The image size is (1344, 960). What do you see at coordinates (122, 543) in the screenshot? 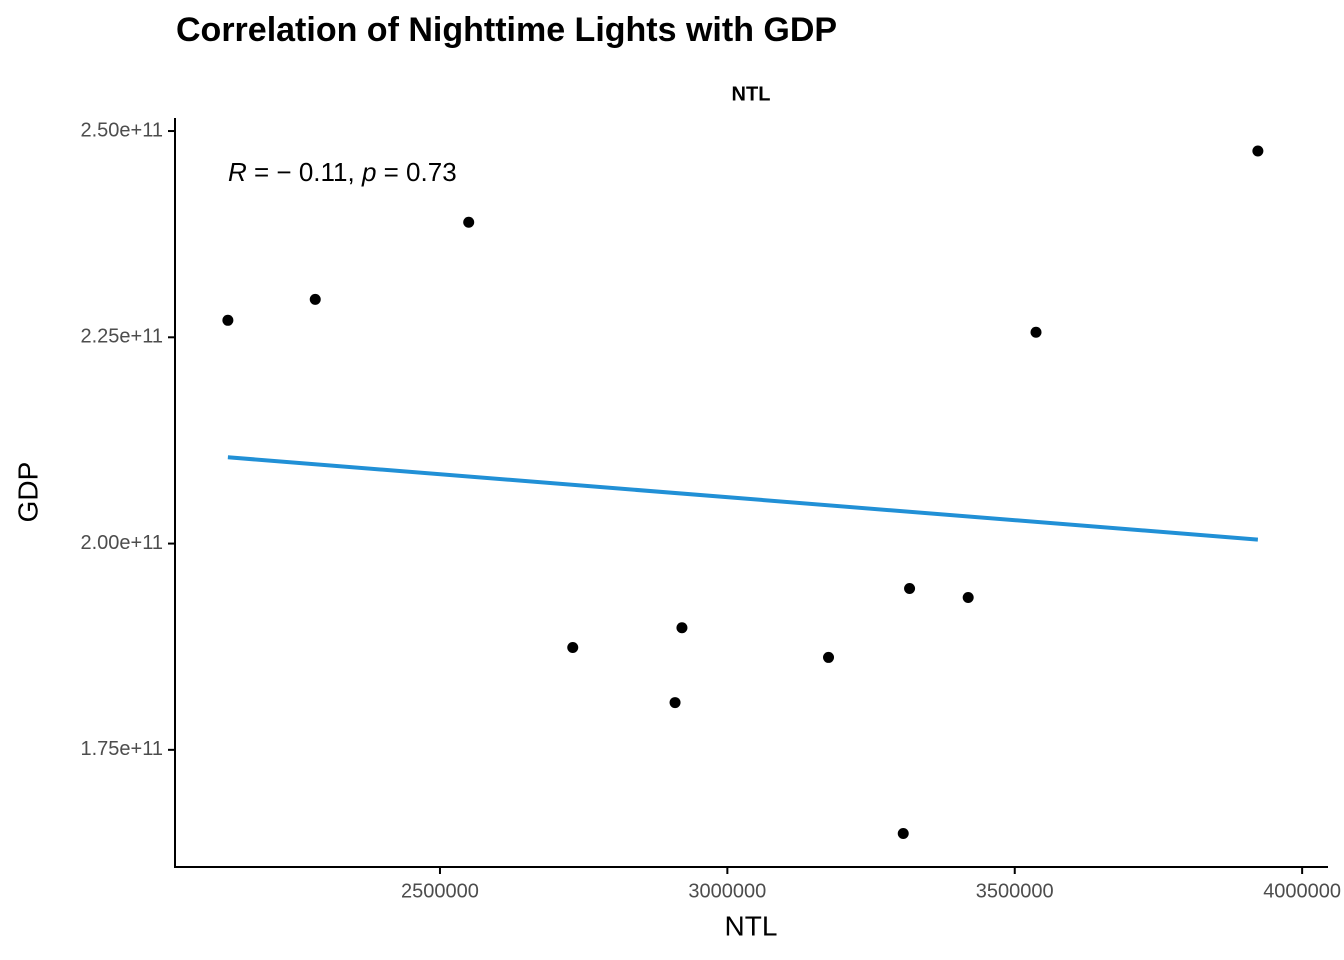
I see `y-tick-label: 2.00e+11` at bounding box center [122, 543].